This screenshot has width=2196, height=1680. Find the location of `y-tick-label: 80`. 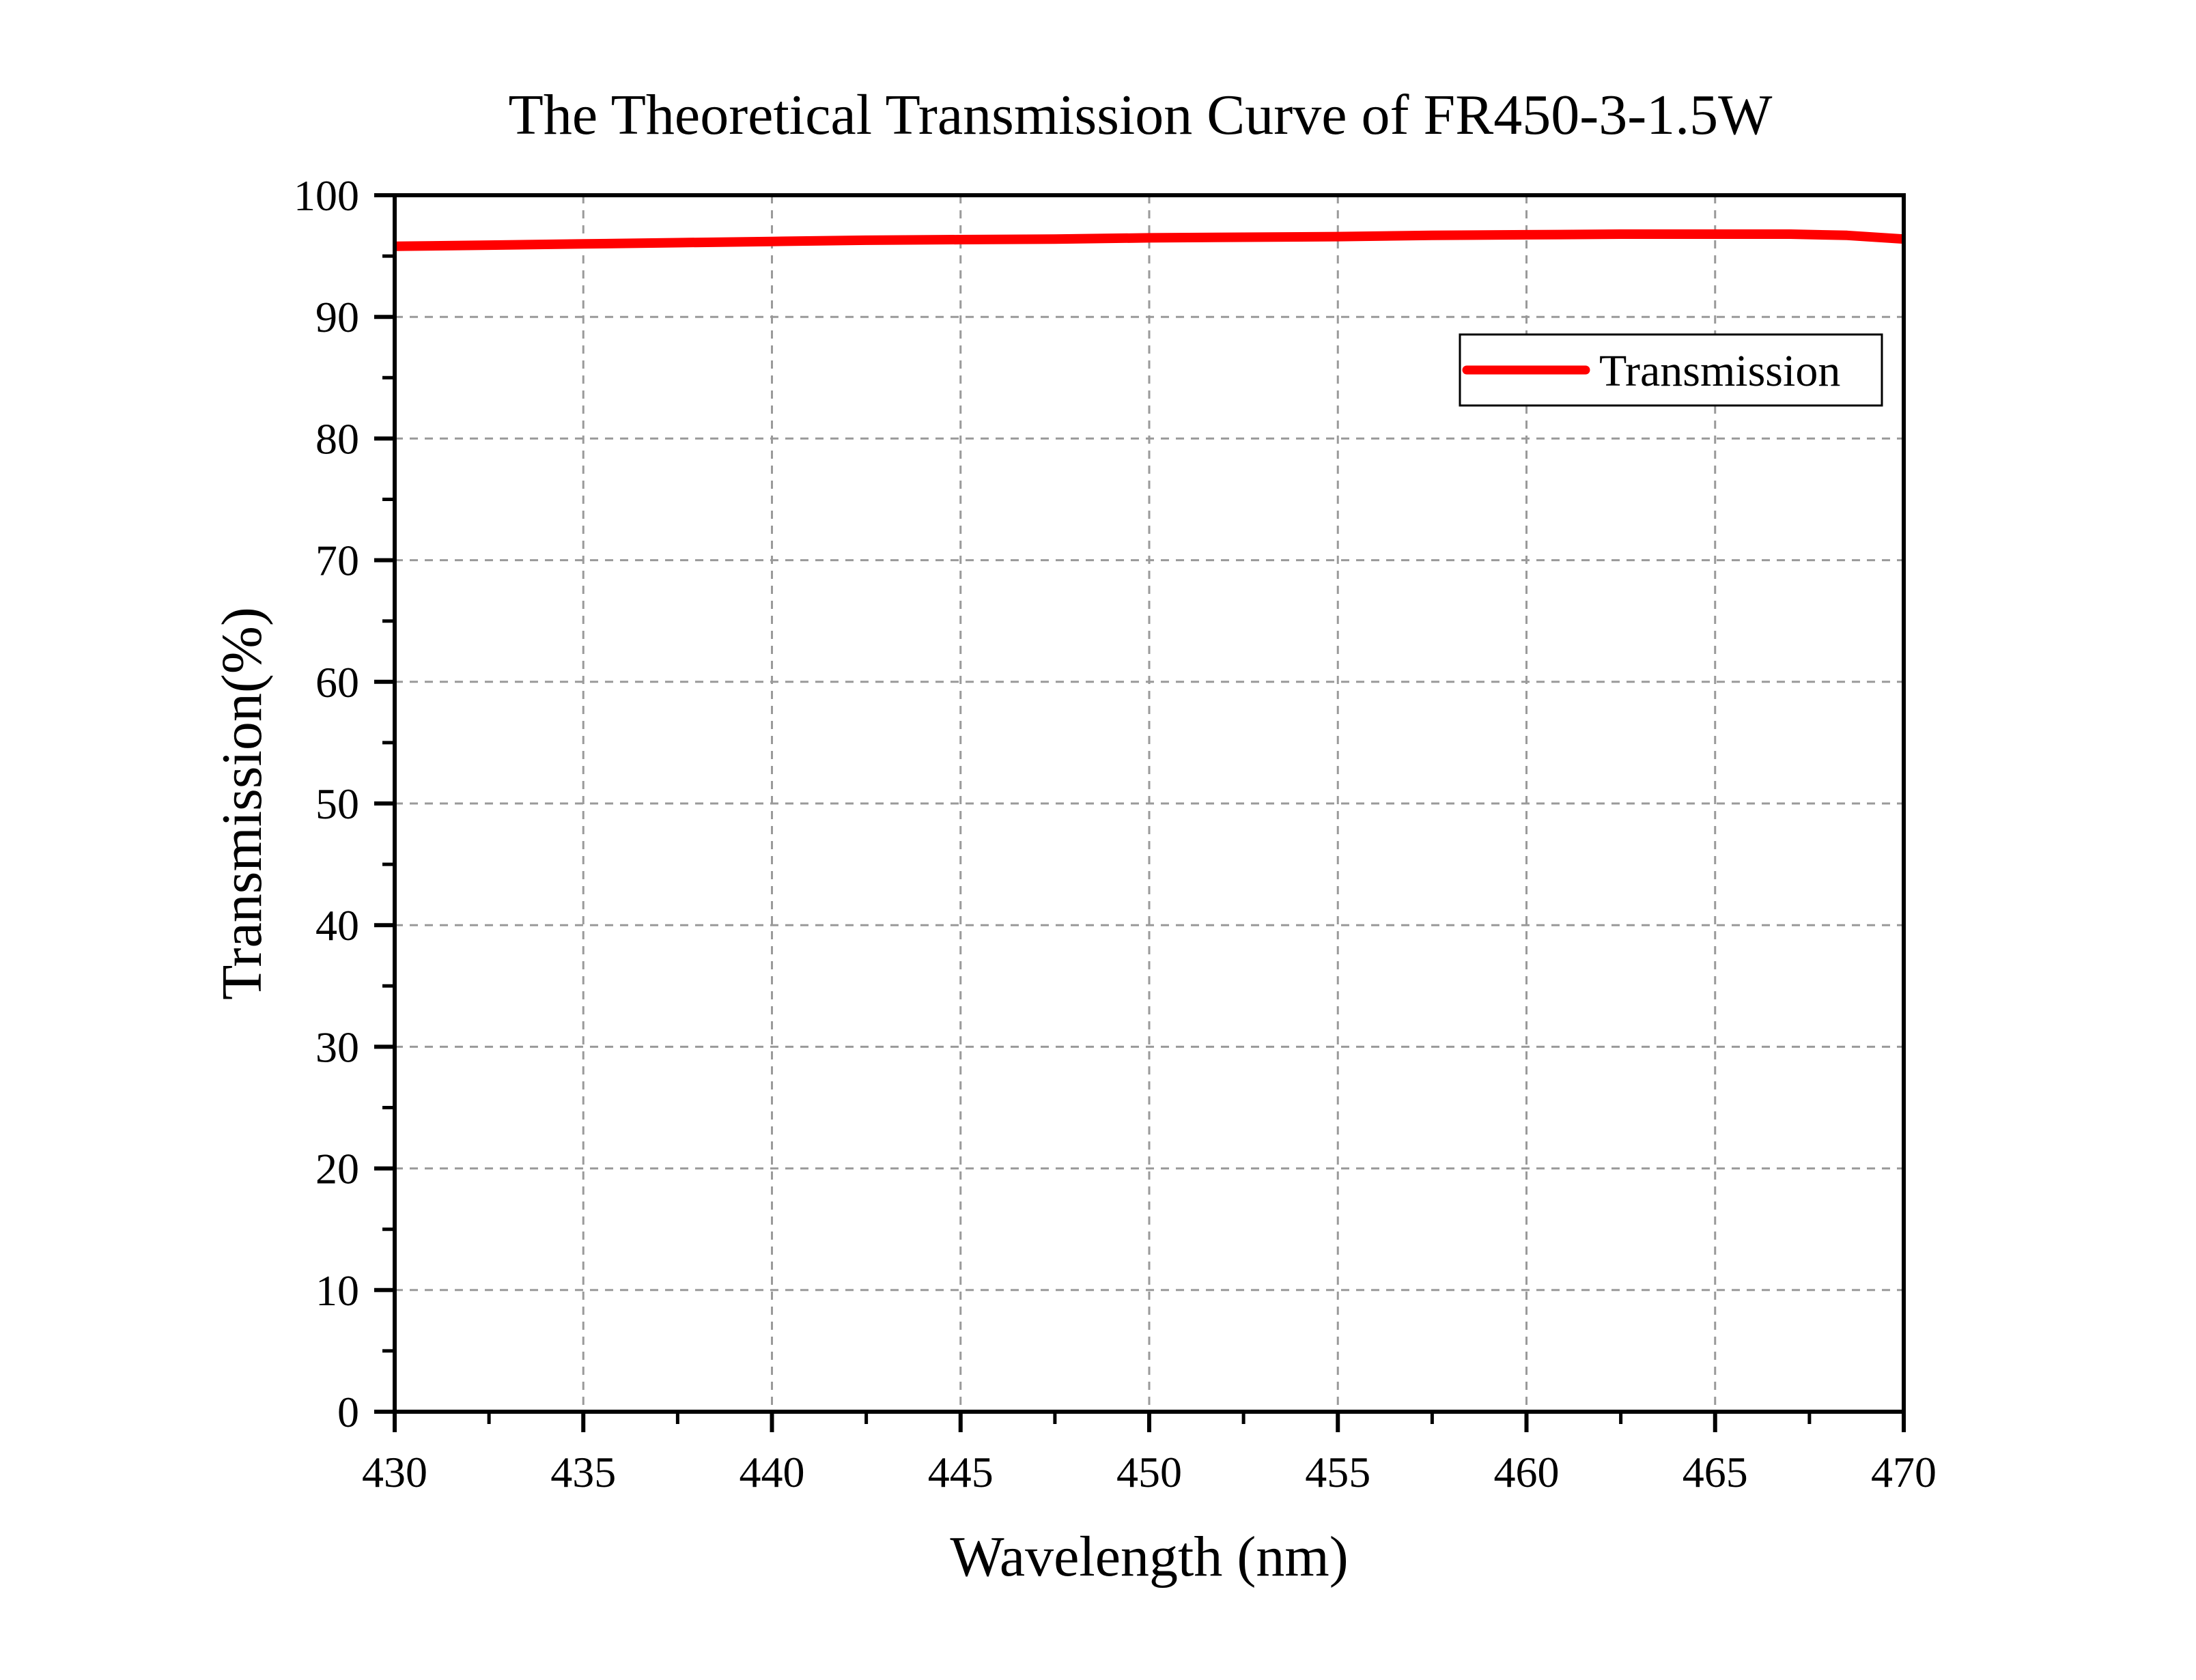

y-tick-label: 80 is located at coordinates (337, 438).